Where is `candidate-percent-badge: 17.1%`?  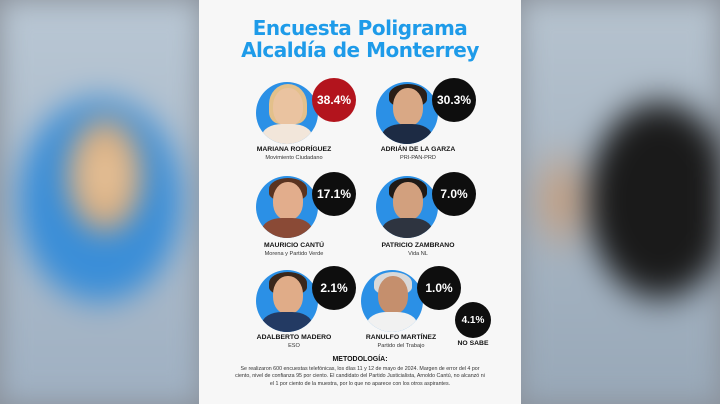 candidate-percent-badge: 17.1% is located at coordinates (334, 194).